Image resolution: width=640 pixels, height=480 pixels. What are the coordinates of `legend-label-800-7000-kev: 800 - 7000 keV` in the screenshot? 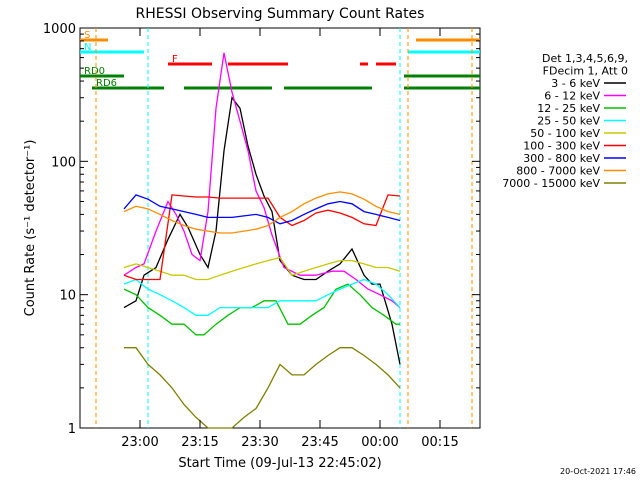 It's located at (558, 171).